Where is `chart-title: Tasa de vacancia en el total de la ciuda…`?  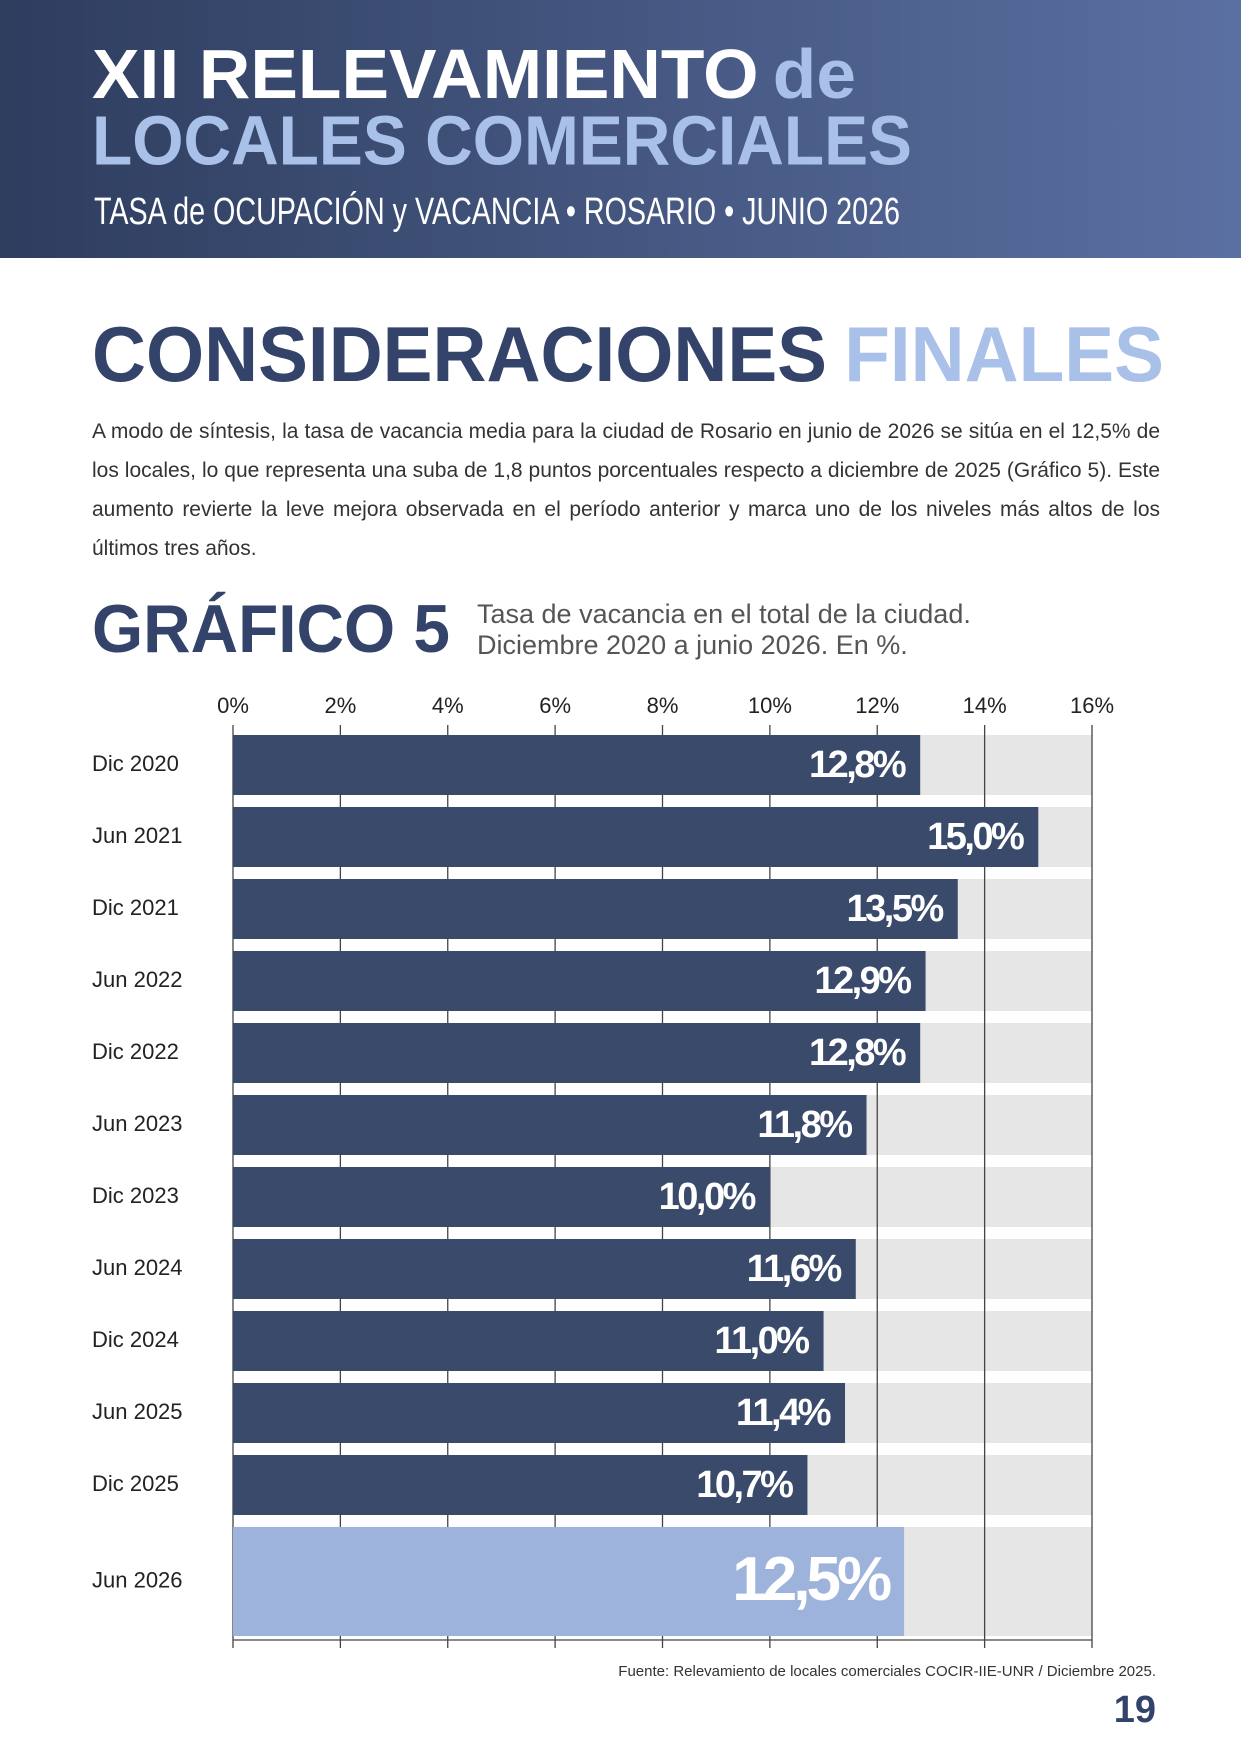 chart-title: Tasa de vacancia en el total de la ciuda… is located at coordinates (724, 614).